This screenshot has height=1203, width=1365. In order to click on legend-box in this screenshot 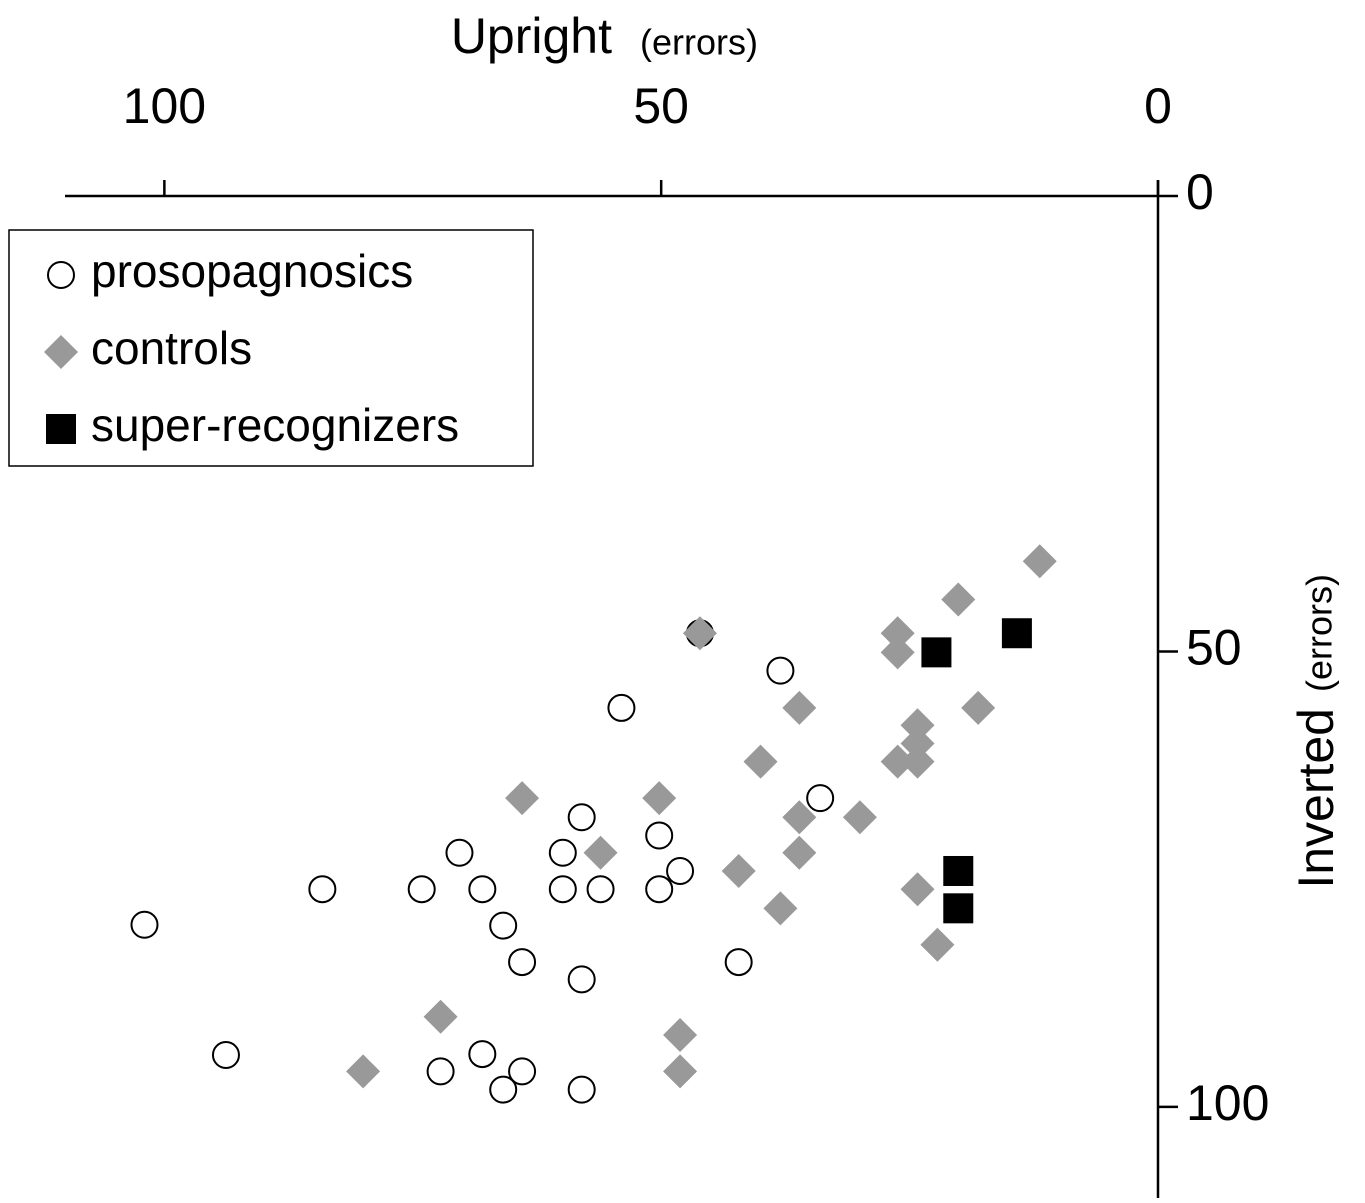, I will do `click(271, 348)`.